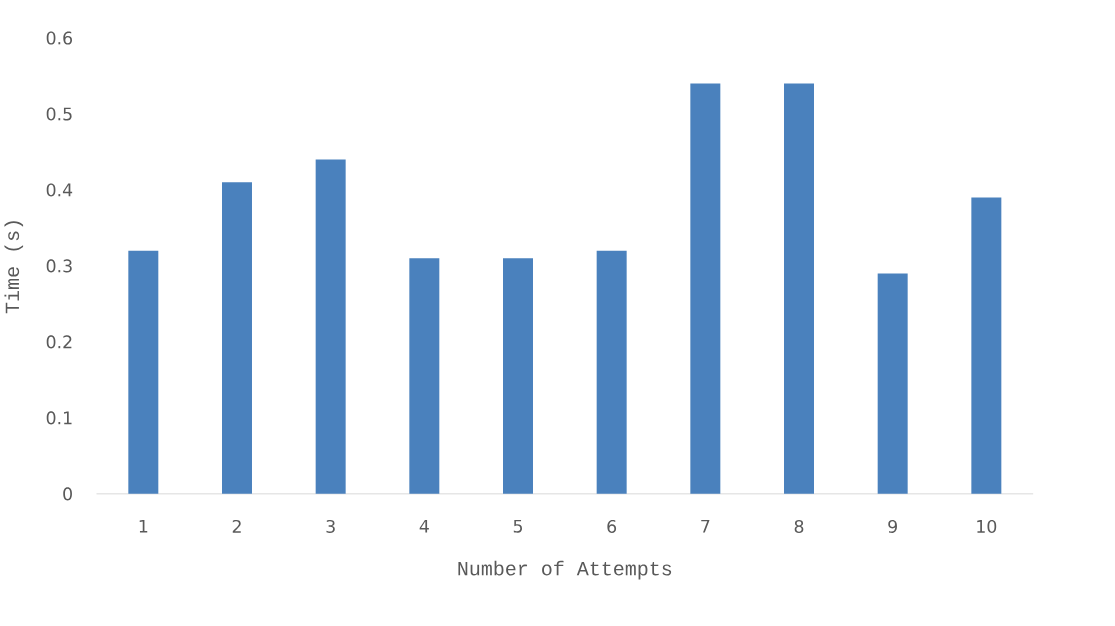 Image resolution: width=1115 pixels, height=626 pixels. Describe the element at coordinates (59, 418) in the screenshot. I see `y-tick-label: 0.1` at that location.